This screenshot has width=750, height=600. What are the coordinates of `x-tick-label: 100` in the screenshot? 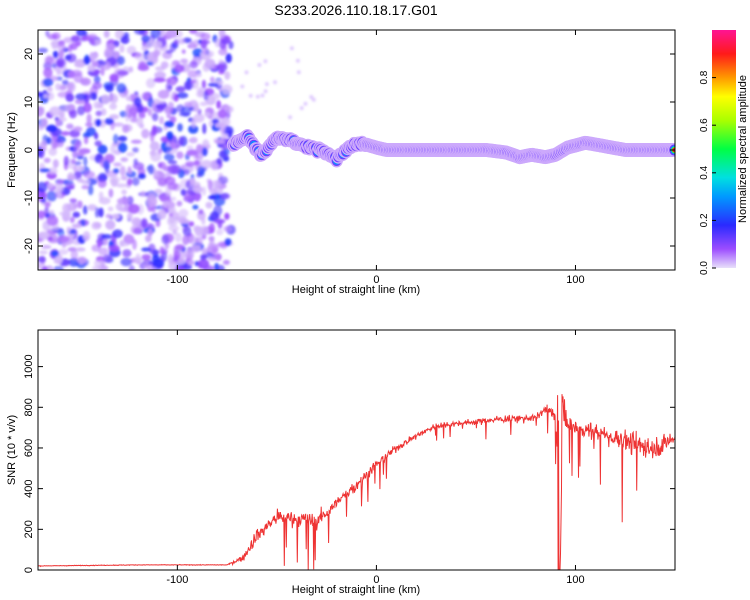 It's located at (575, 580).